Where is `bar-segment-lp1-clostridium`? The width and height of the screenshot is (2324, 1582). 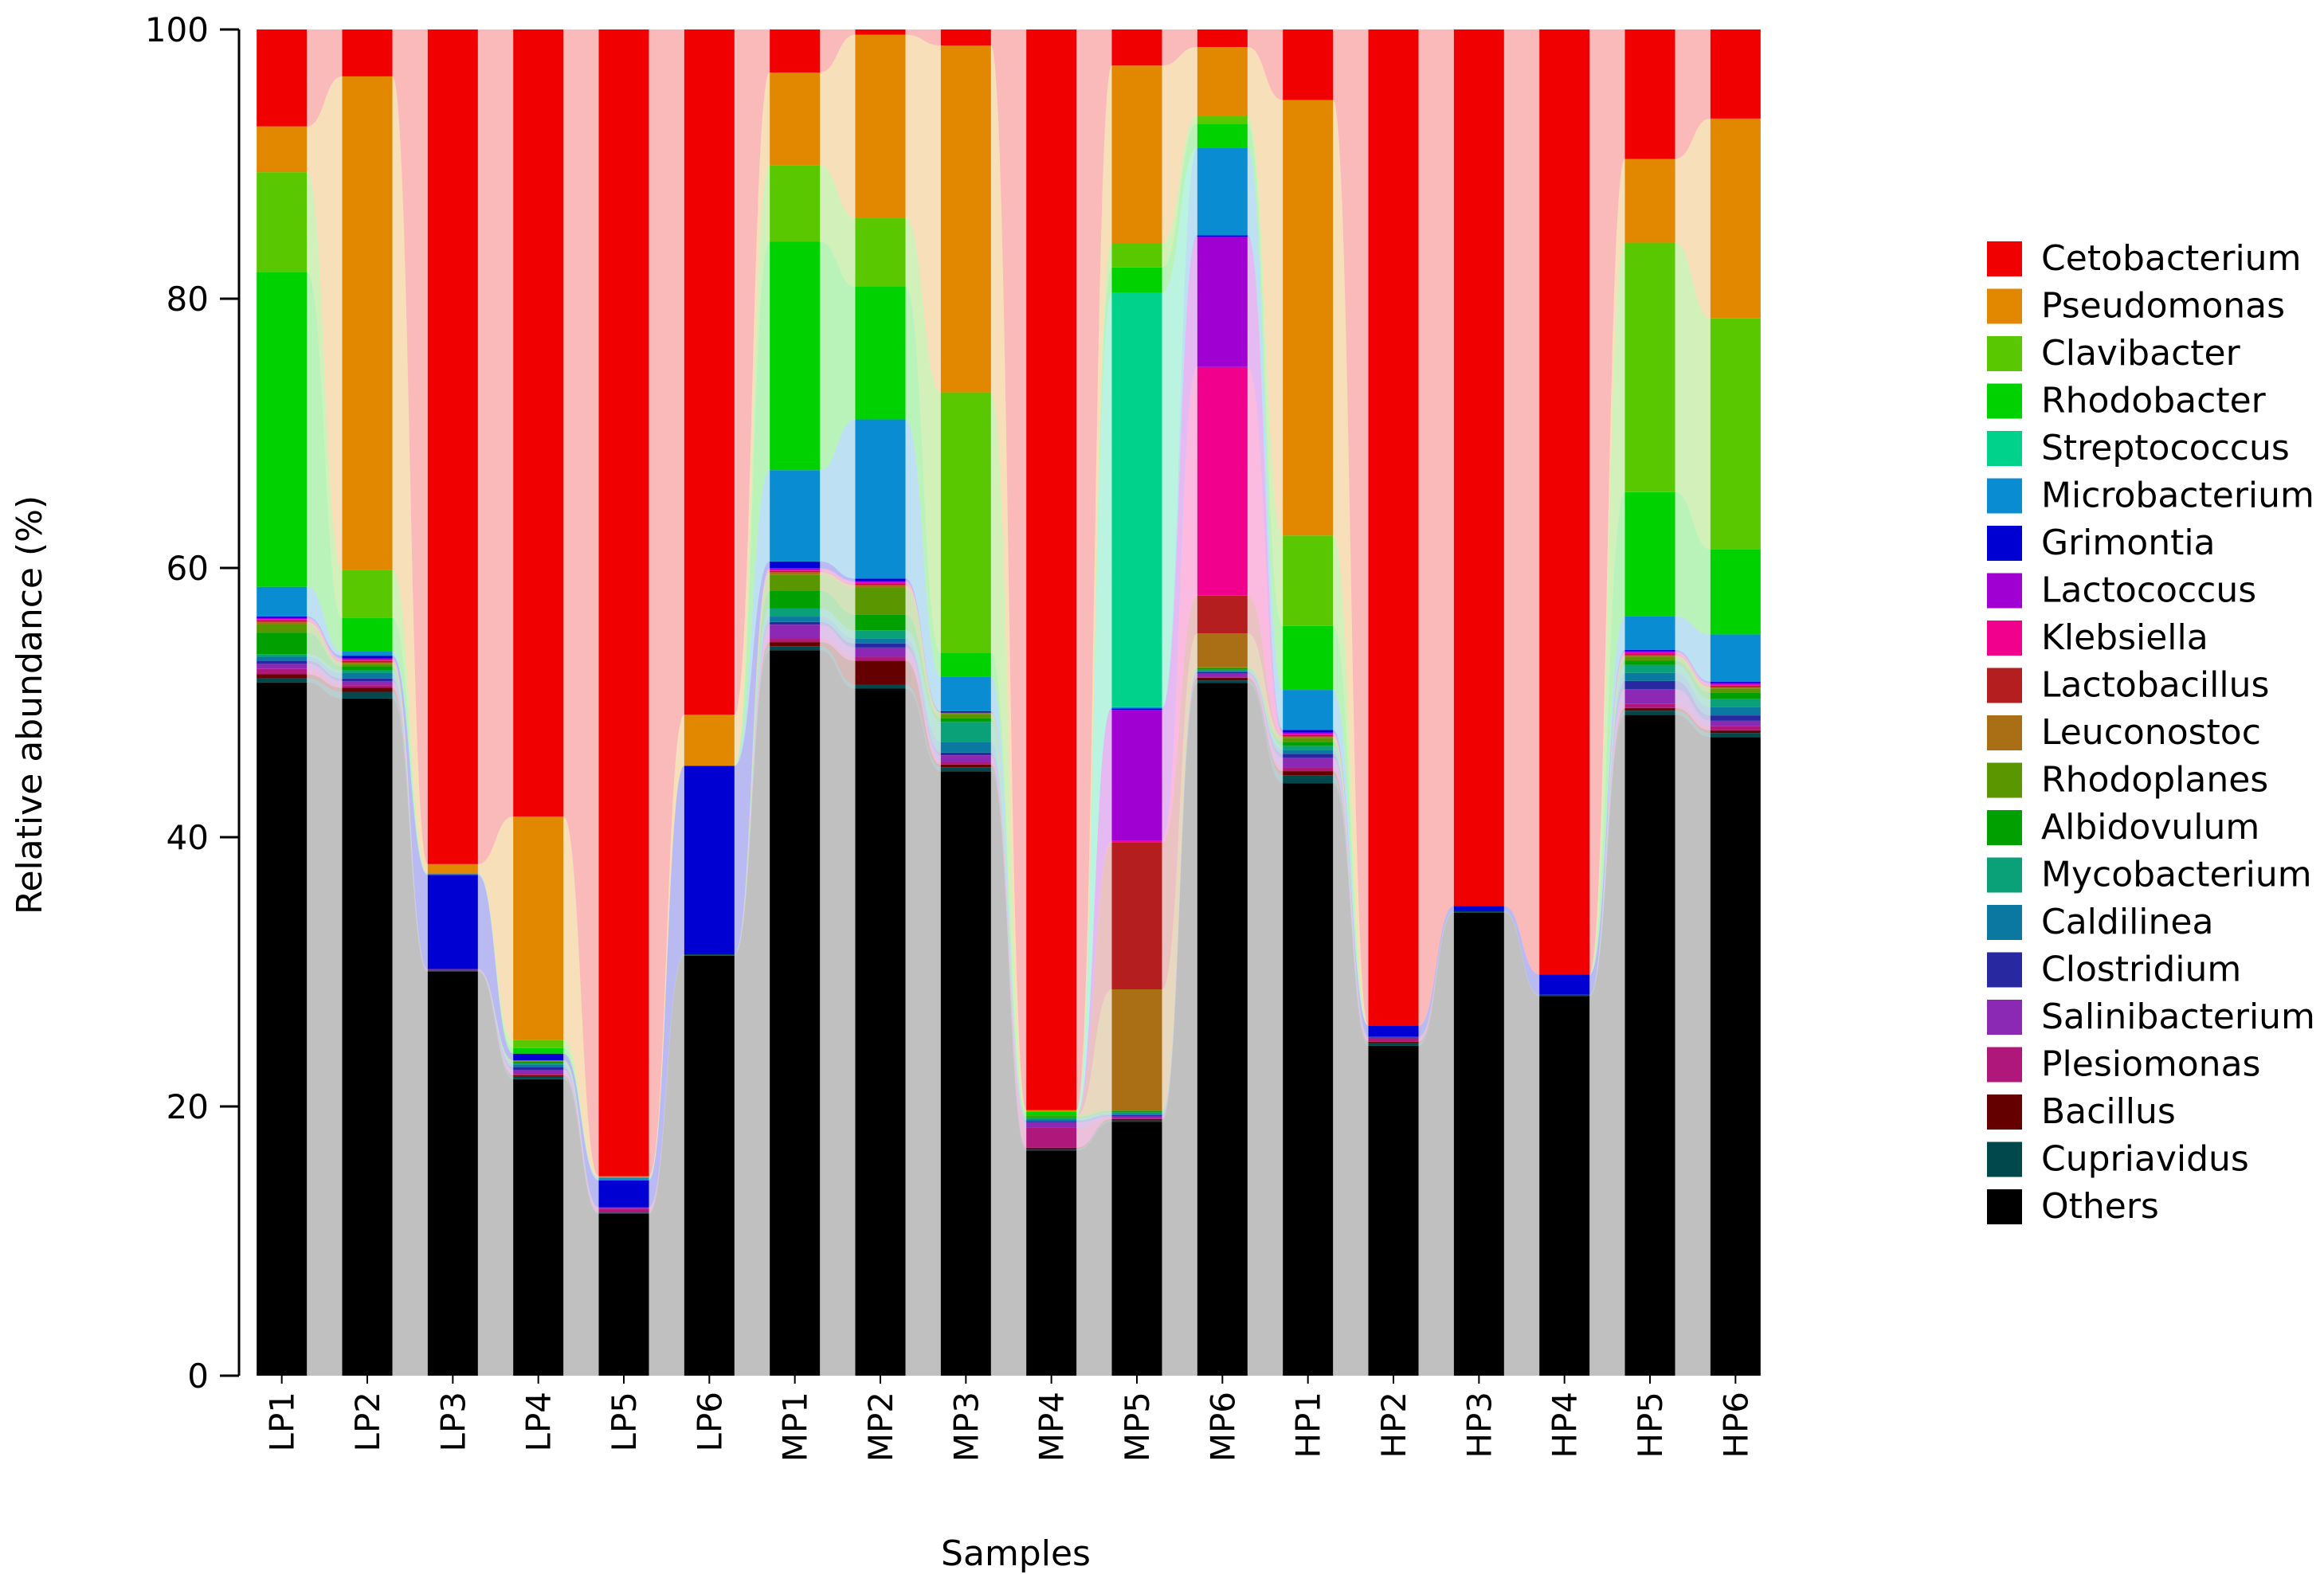 bar-segment-lp1-clostridium is located at coordinates (283, 662).